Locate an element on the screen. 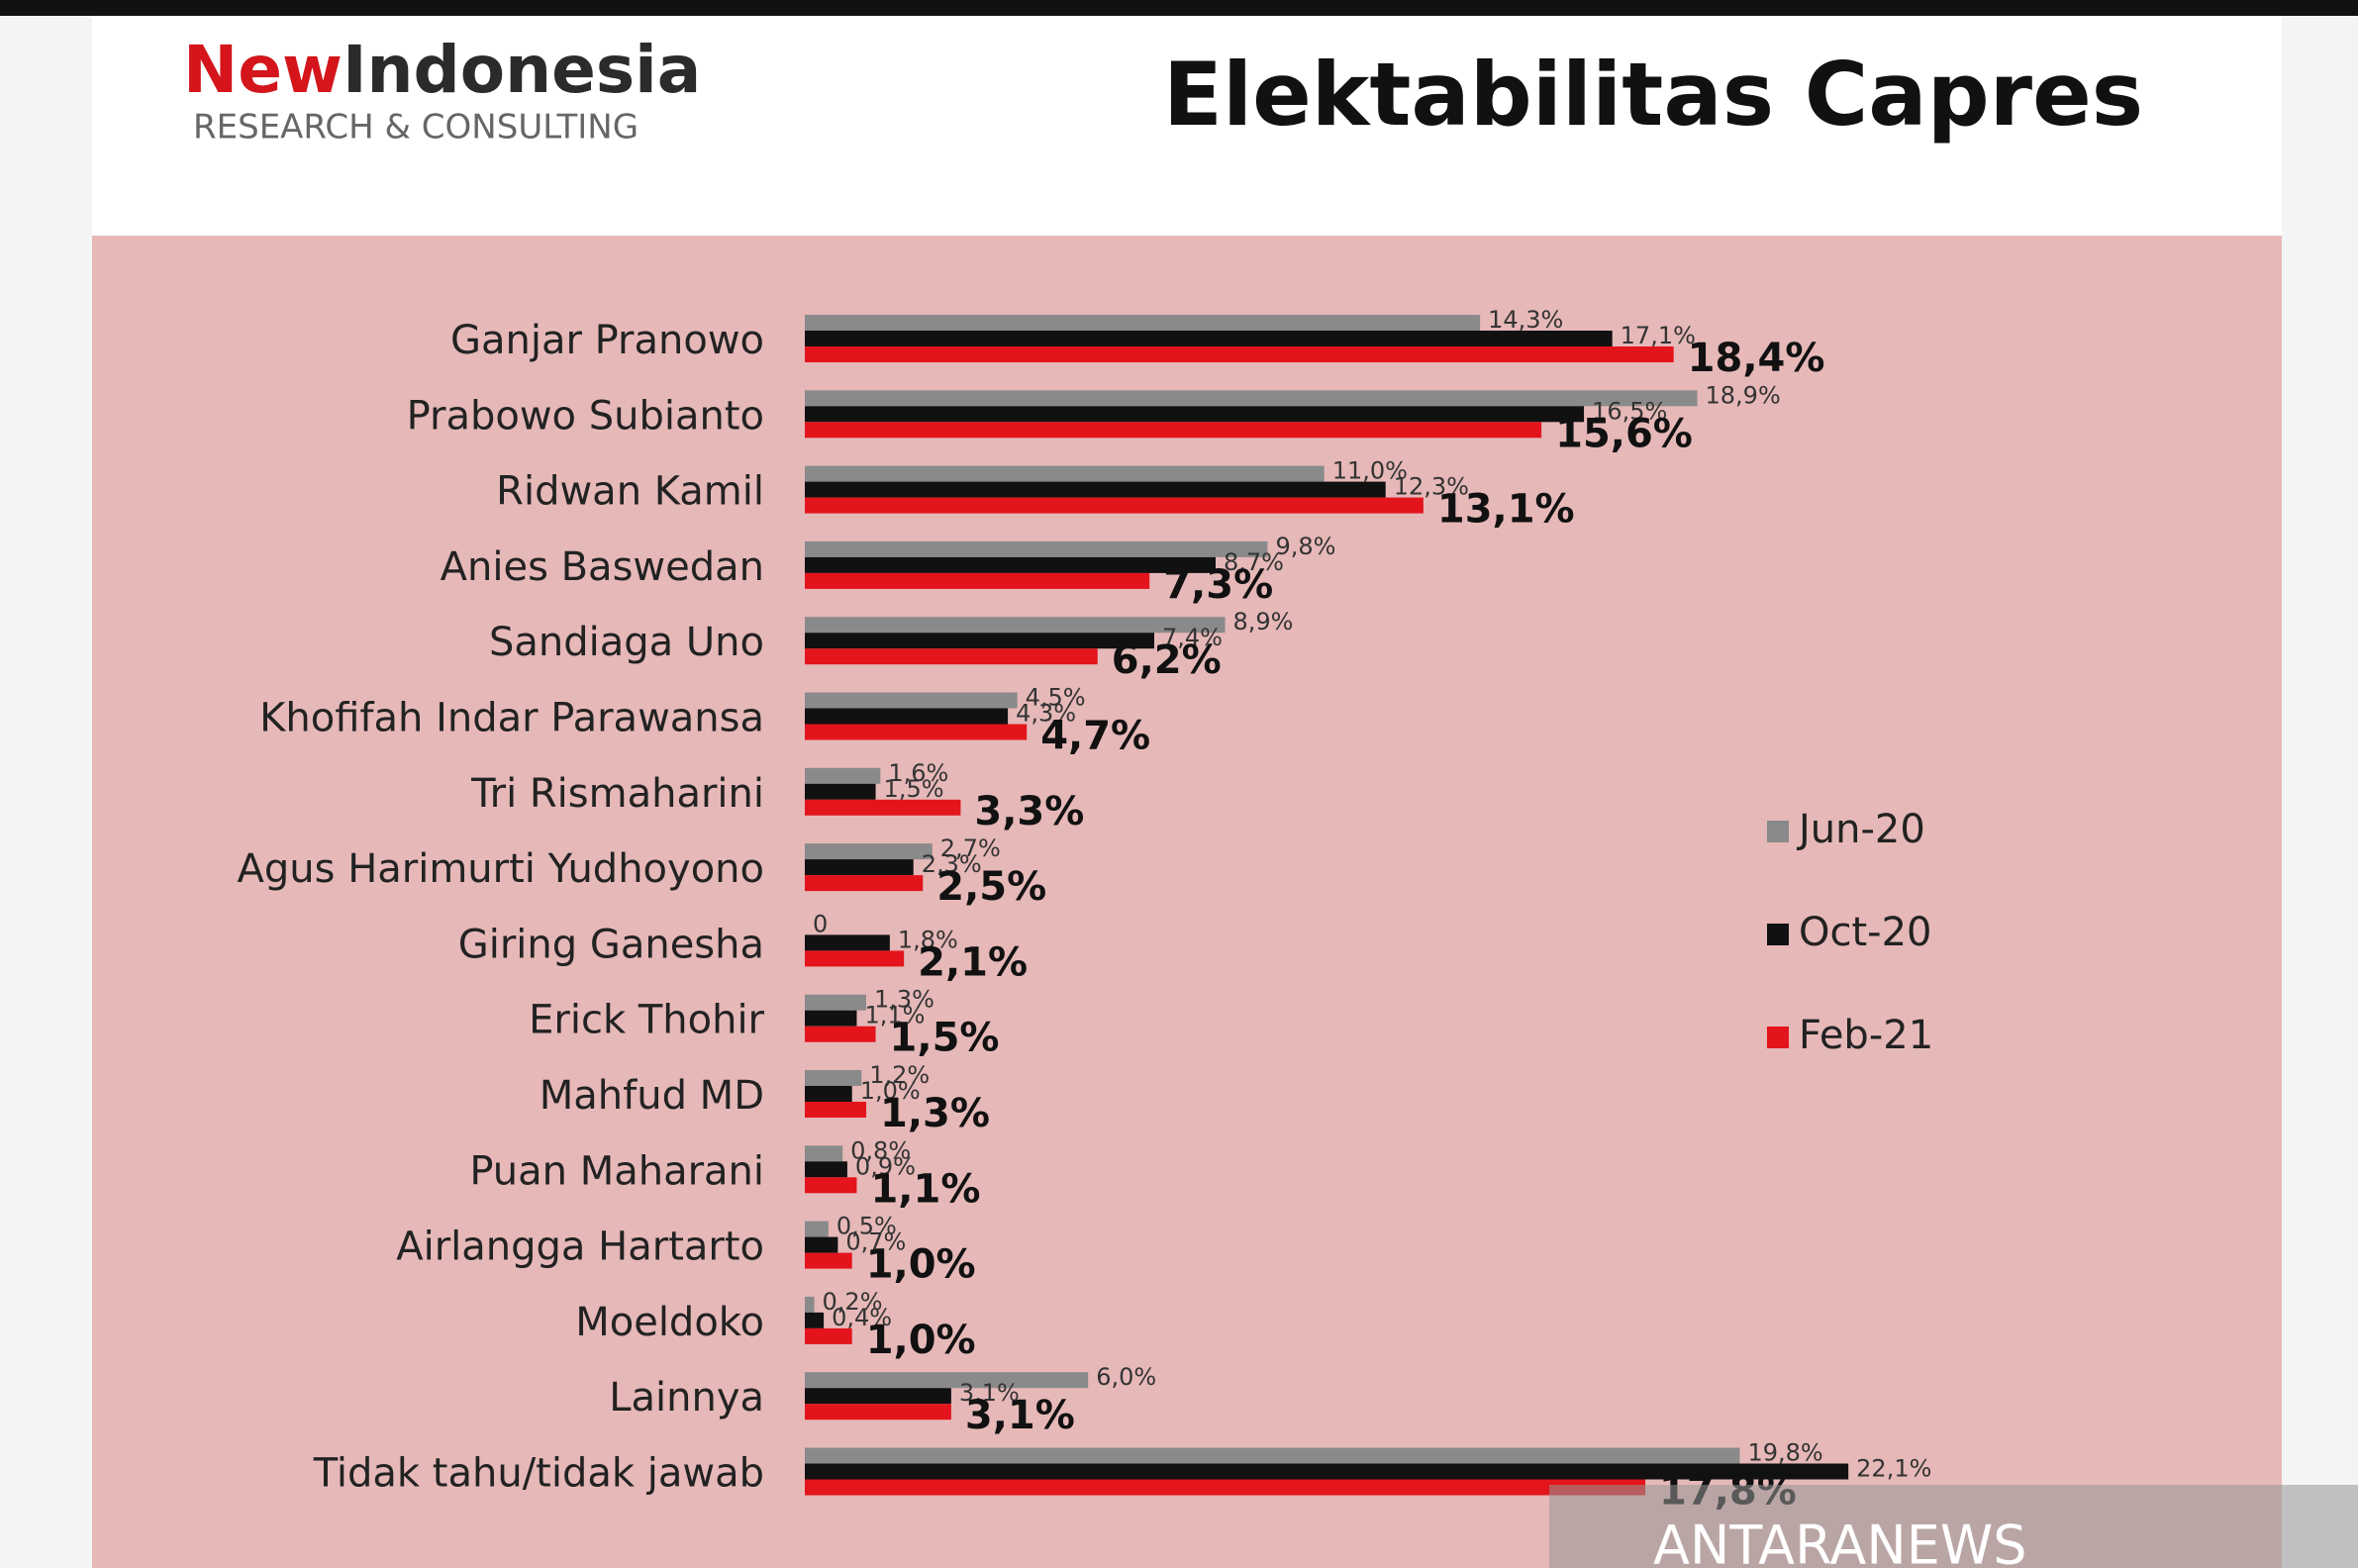 This screenshot has height=1568, width=2358. value-label: 1,6% is located at coordinates (918, 773).